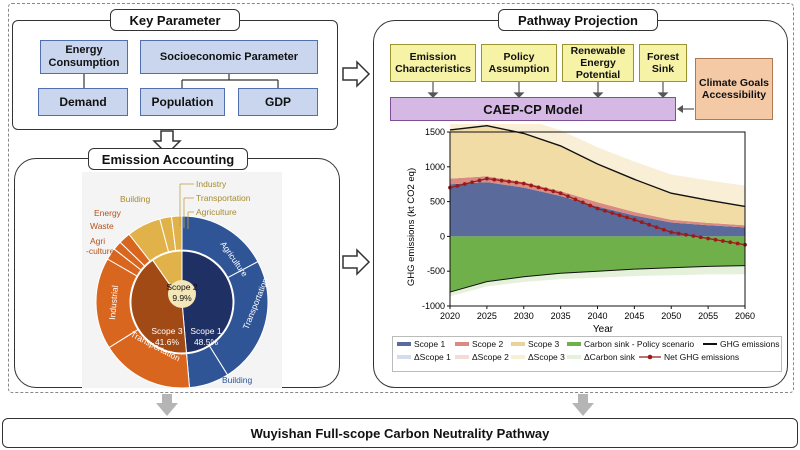  Describe the element at coordinates (487, 316) in the screenshot. I see `x-tick-label: 2025` at that location.